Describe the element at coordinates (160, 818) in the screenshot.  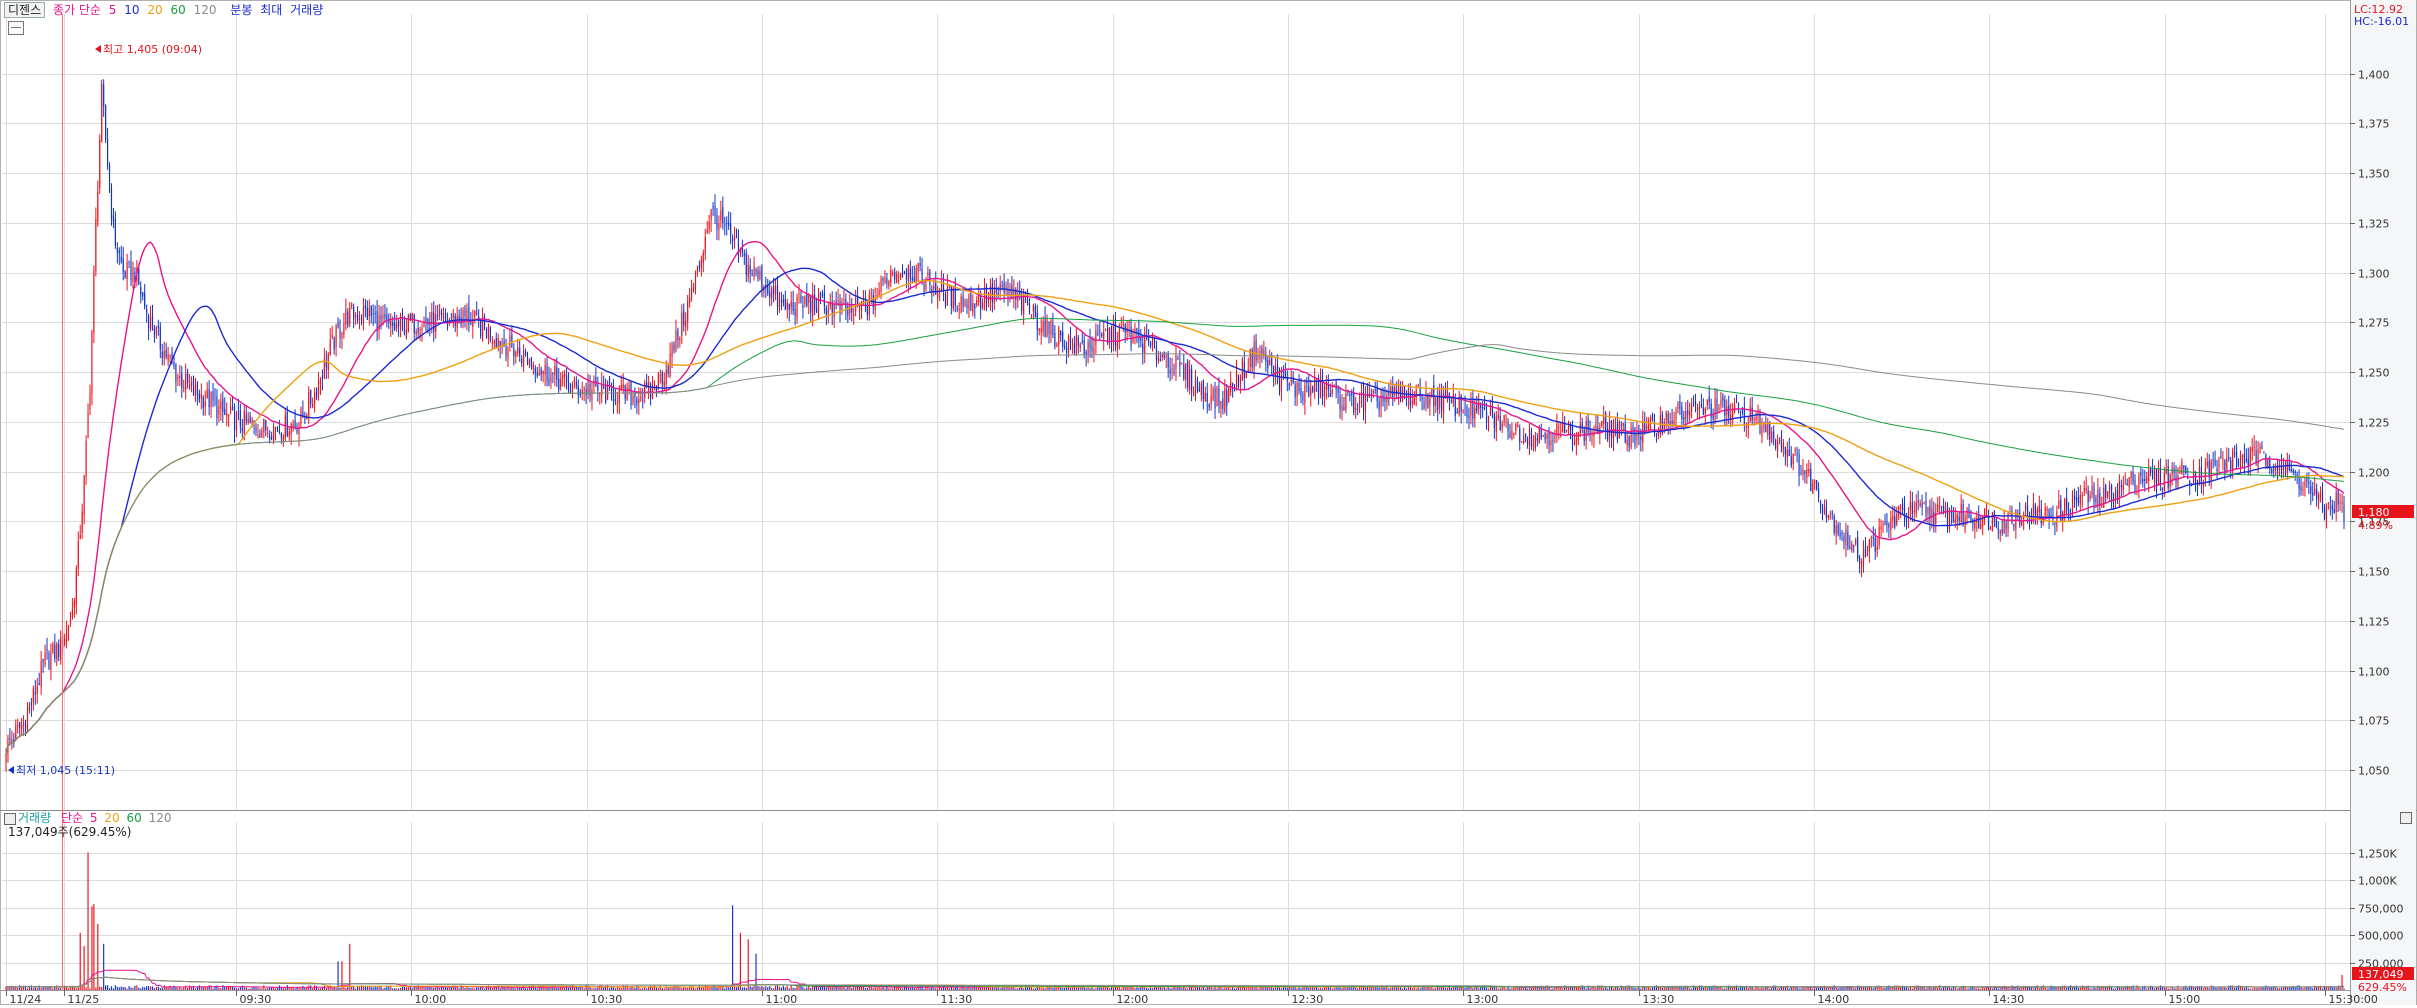
I see `volume-ma-120: 120` at that location.